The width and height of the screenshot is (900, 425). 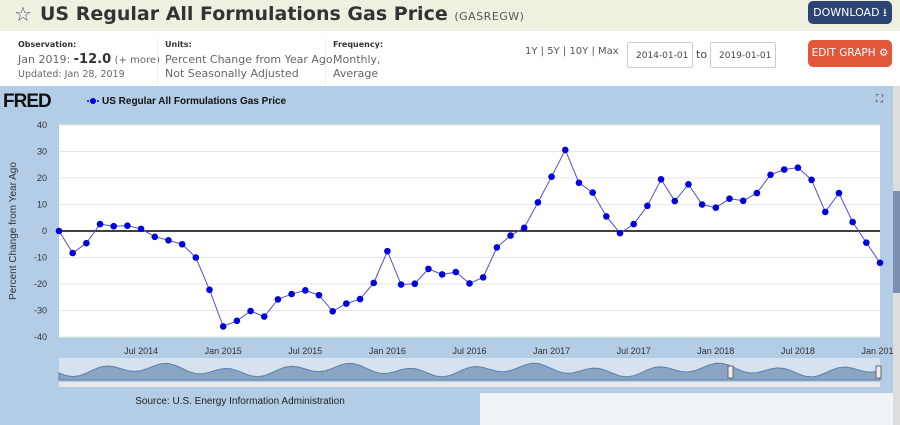 What do you see at coordinates (42, 178) in the screenshot?
I see `y-tick-label: 20` at bounding box center [42, 178].